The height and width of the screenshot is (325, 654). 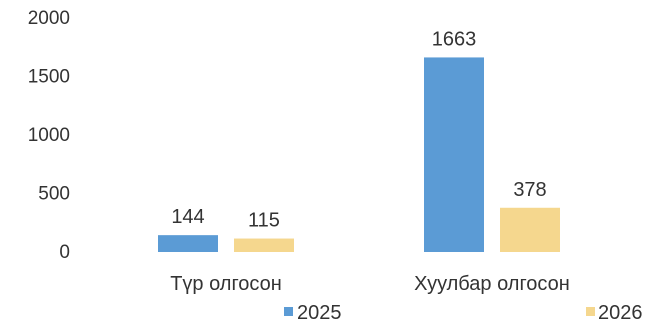 I want to click on y-tick-label-2000: 2000, so click(x=49, y=18).